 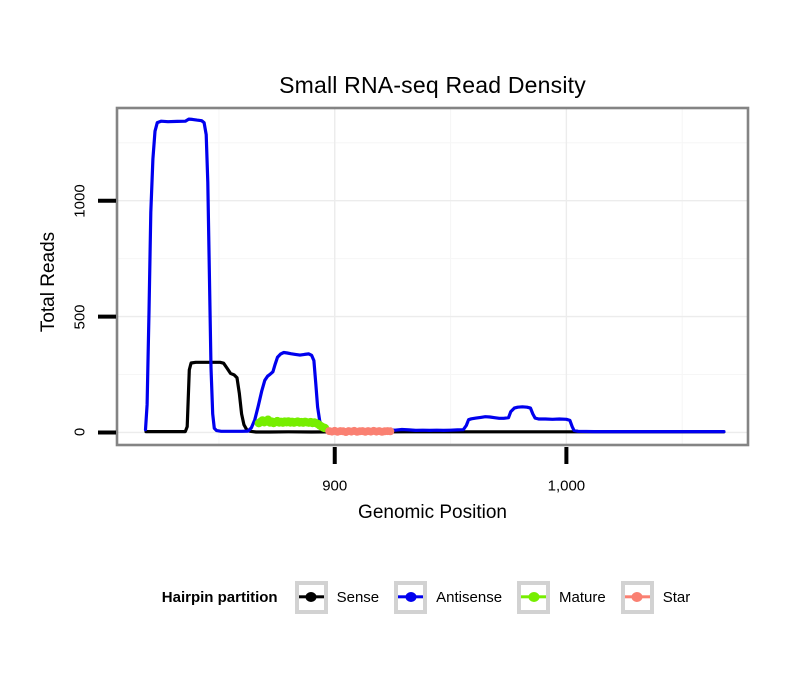 What do you see at coordinates (432, 512) in the screenshot?
I see `x-axis-title: Genomic Position` at bounding box center [432, 512].